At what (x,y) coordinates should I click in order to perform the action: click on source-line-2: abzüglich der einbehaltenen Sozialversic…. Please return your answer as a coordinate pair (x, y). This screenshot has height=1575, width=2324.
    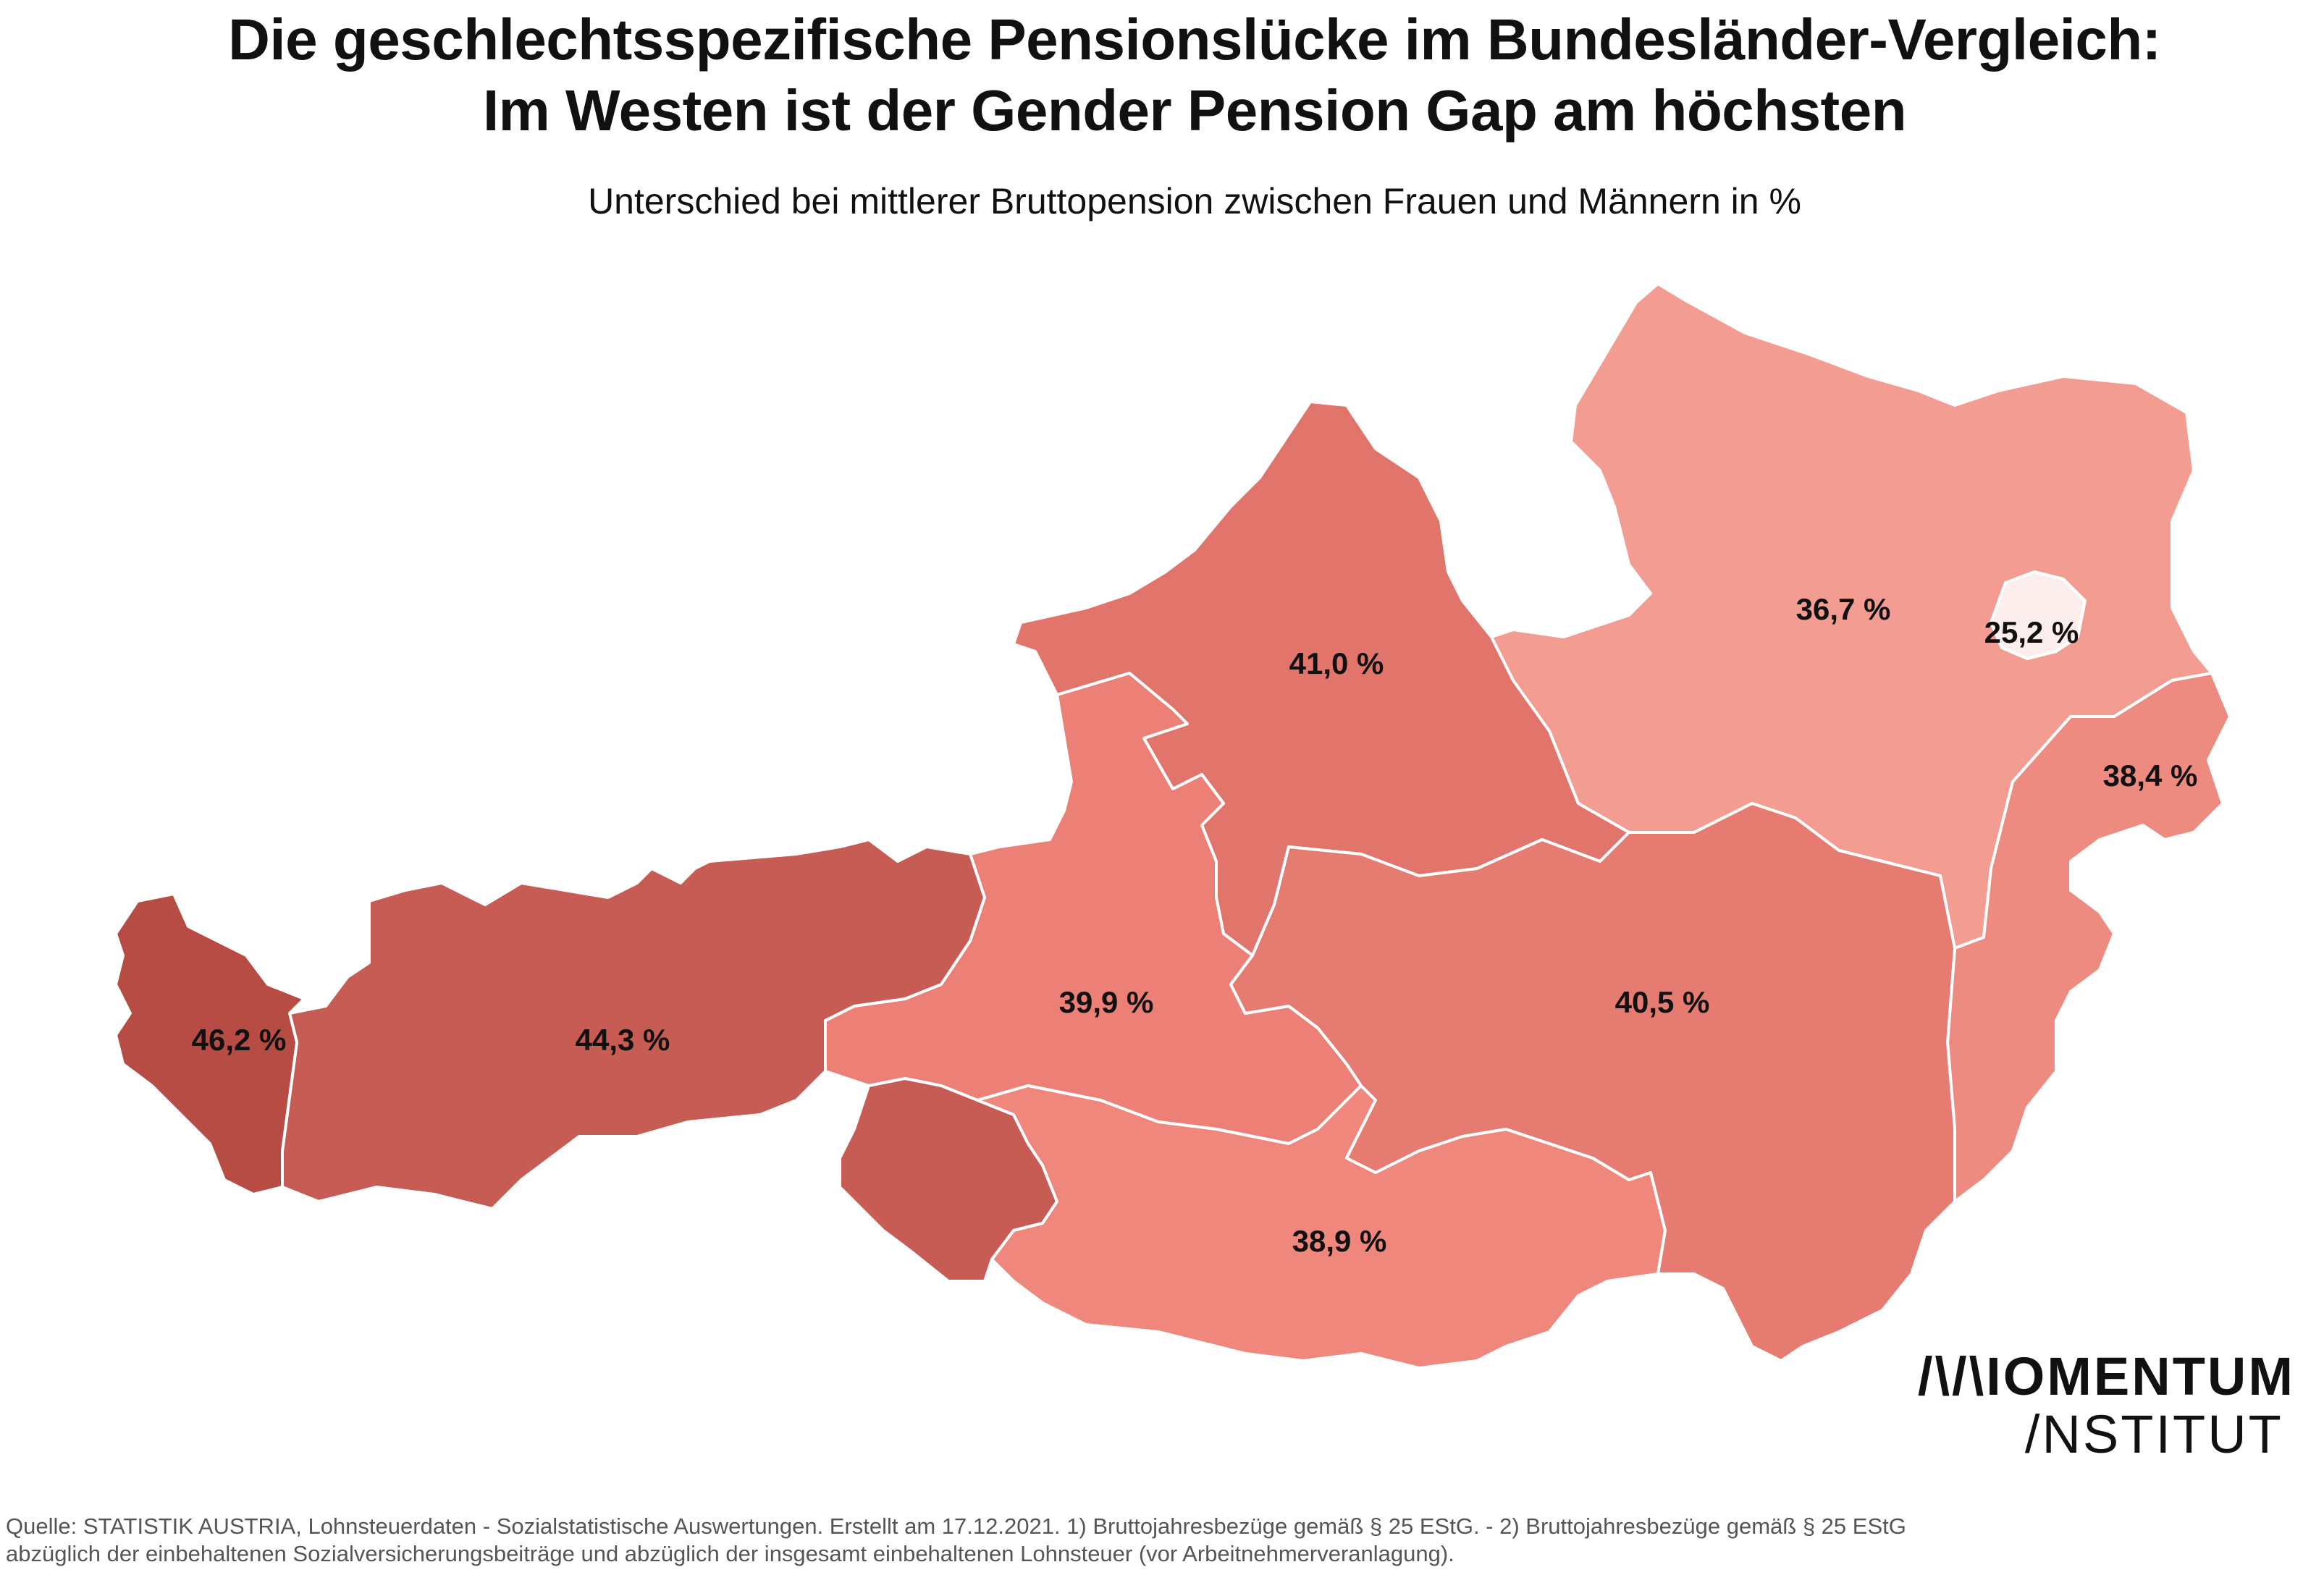
    Looking at the image, I should click on (730, 1553).